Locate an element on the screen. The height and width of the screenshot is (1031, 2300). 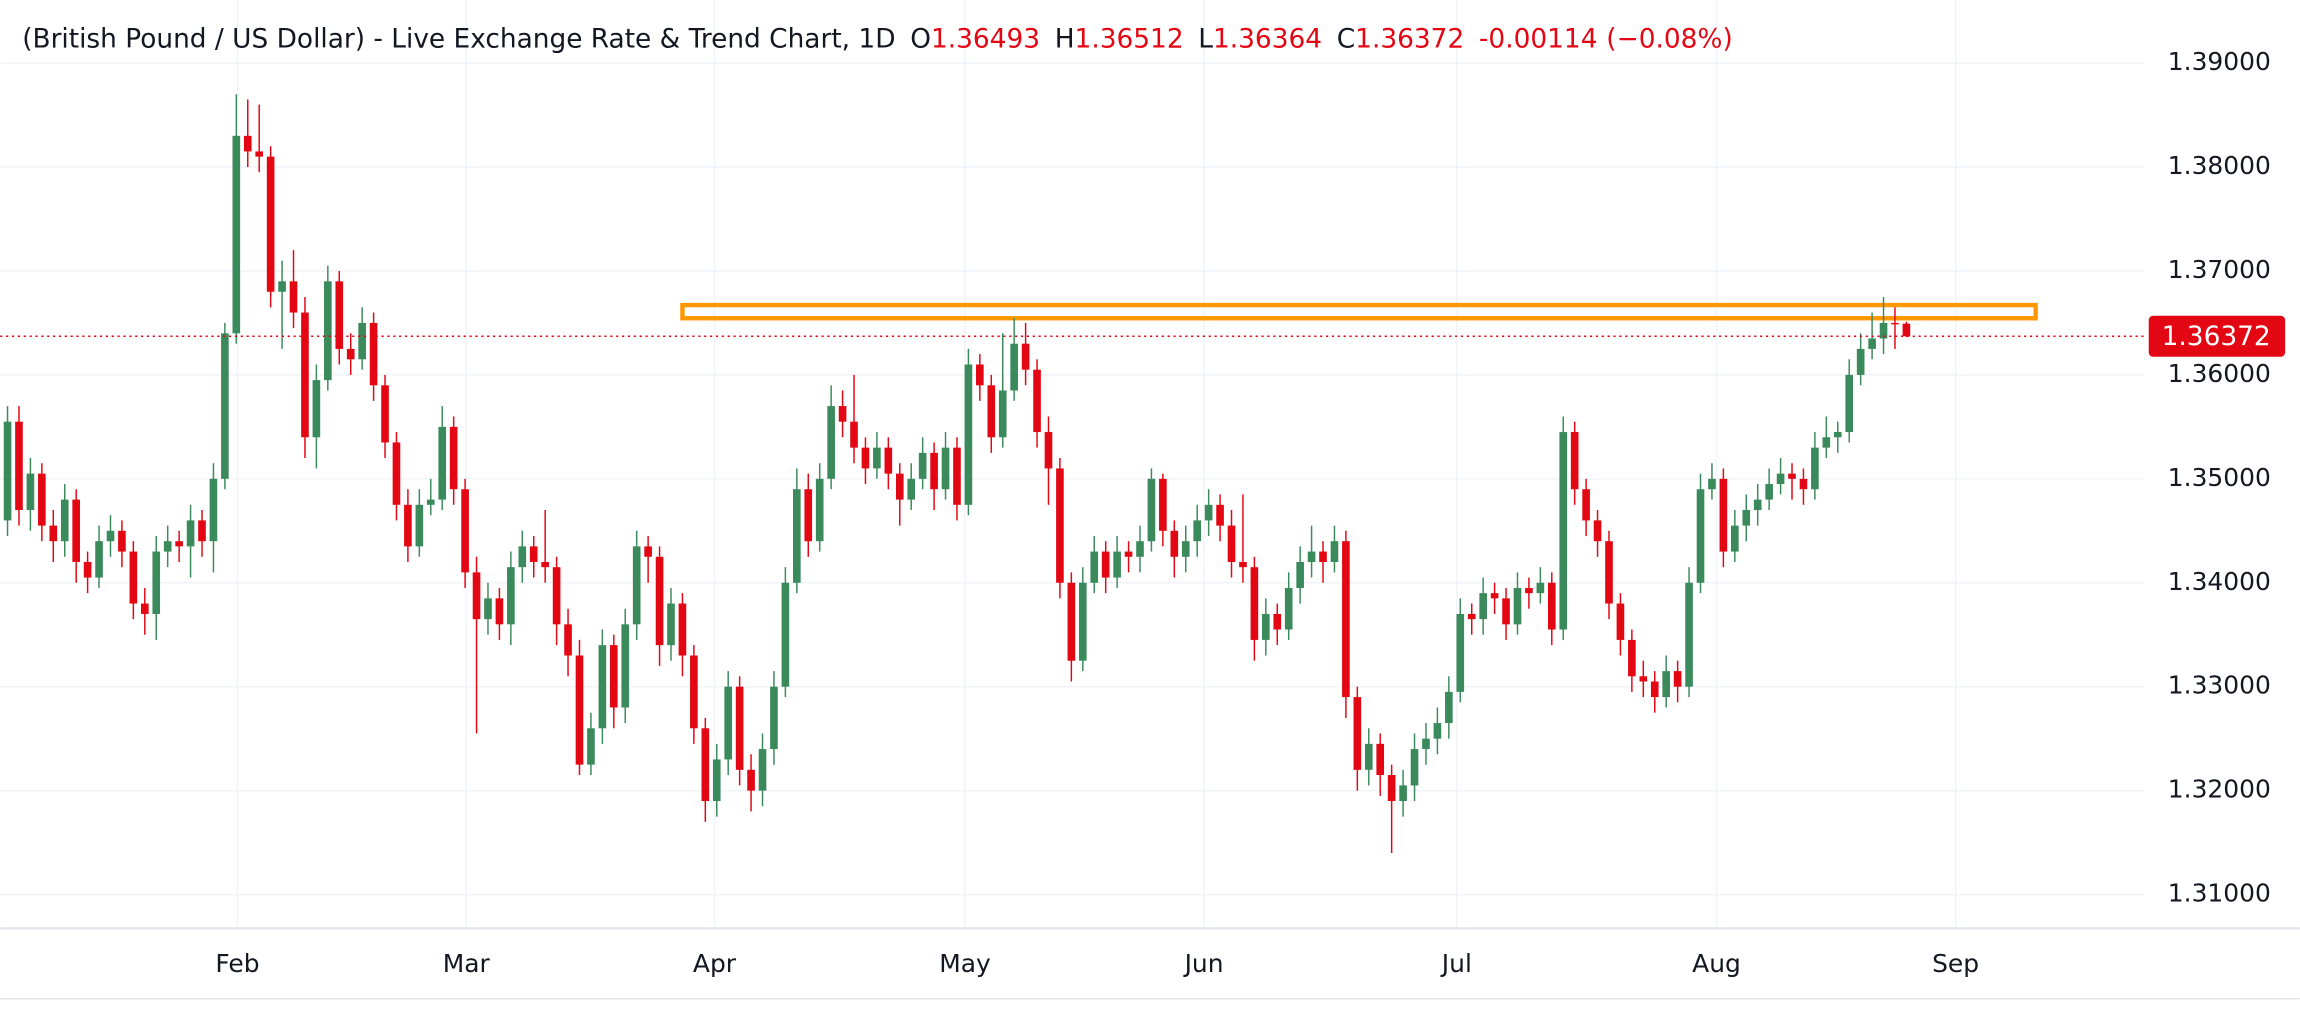
x-tick-label: Jun is located at coordinates (1203, 963).